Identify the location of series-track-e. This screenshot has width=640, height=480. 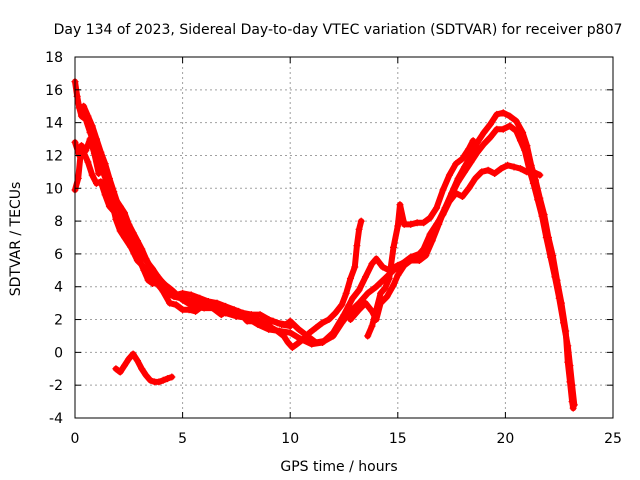
(420, 238).